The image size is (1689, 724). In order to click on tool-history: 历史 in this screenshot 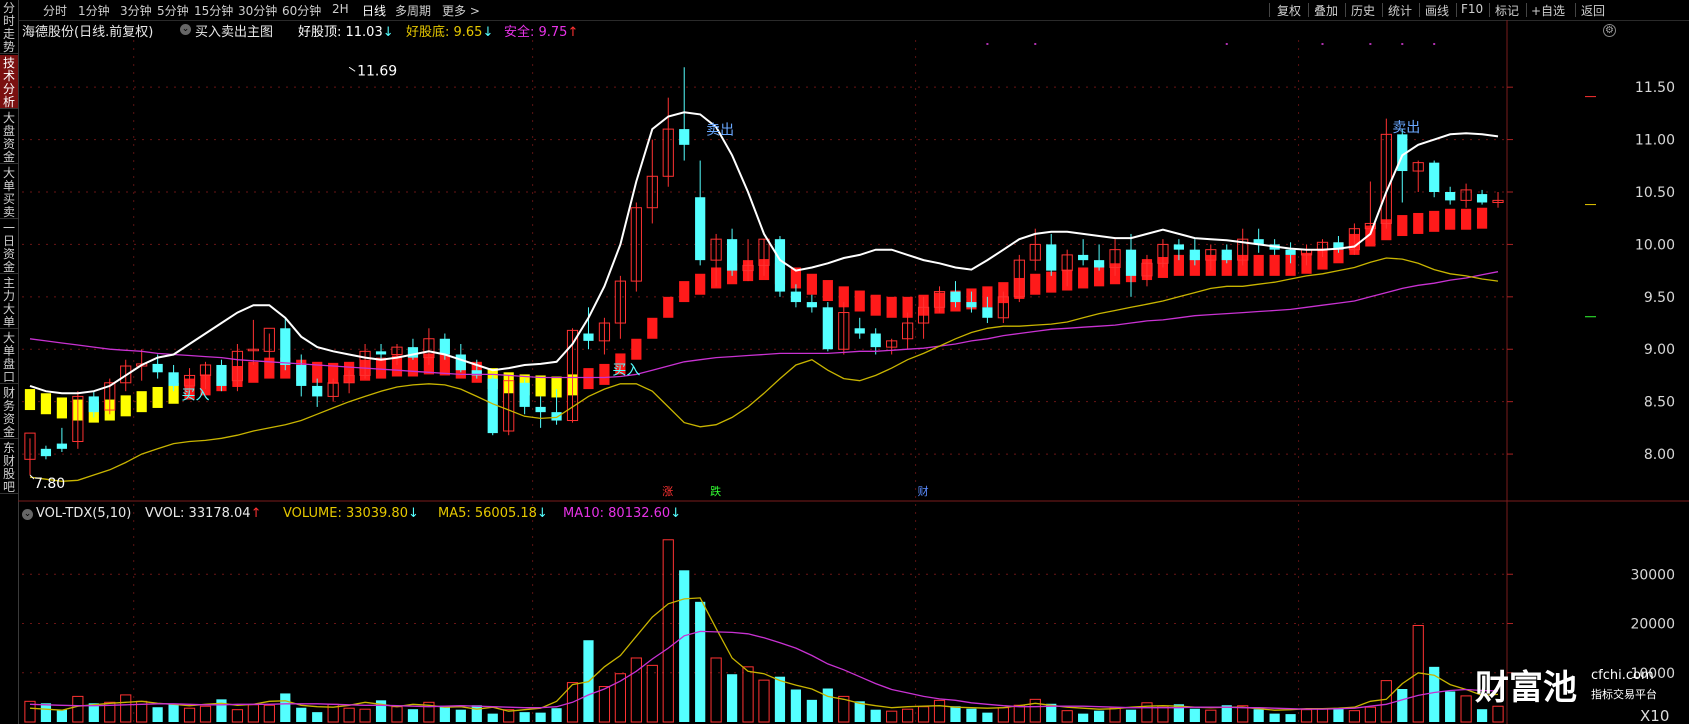, I will do `click(1363, 11)`.